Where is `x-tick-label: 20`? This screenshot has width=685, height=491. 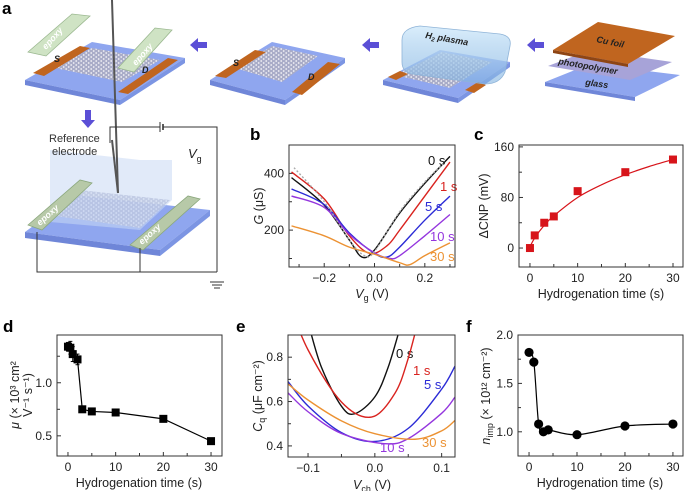 x-tick-label: 20 is located at coordinates (164, 467).